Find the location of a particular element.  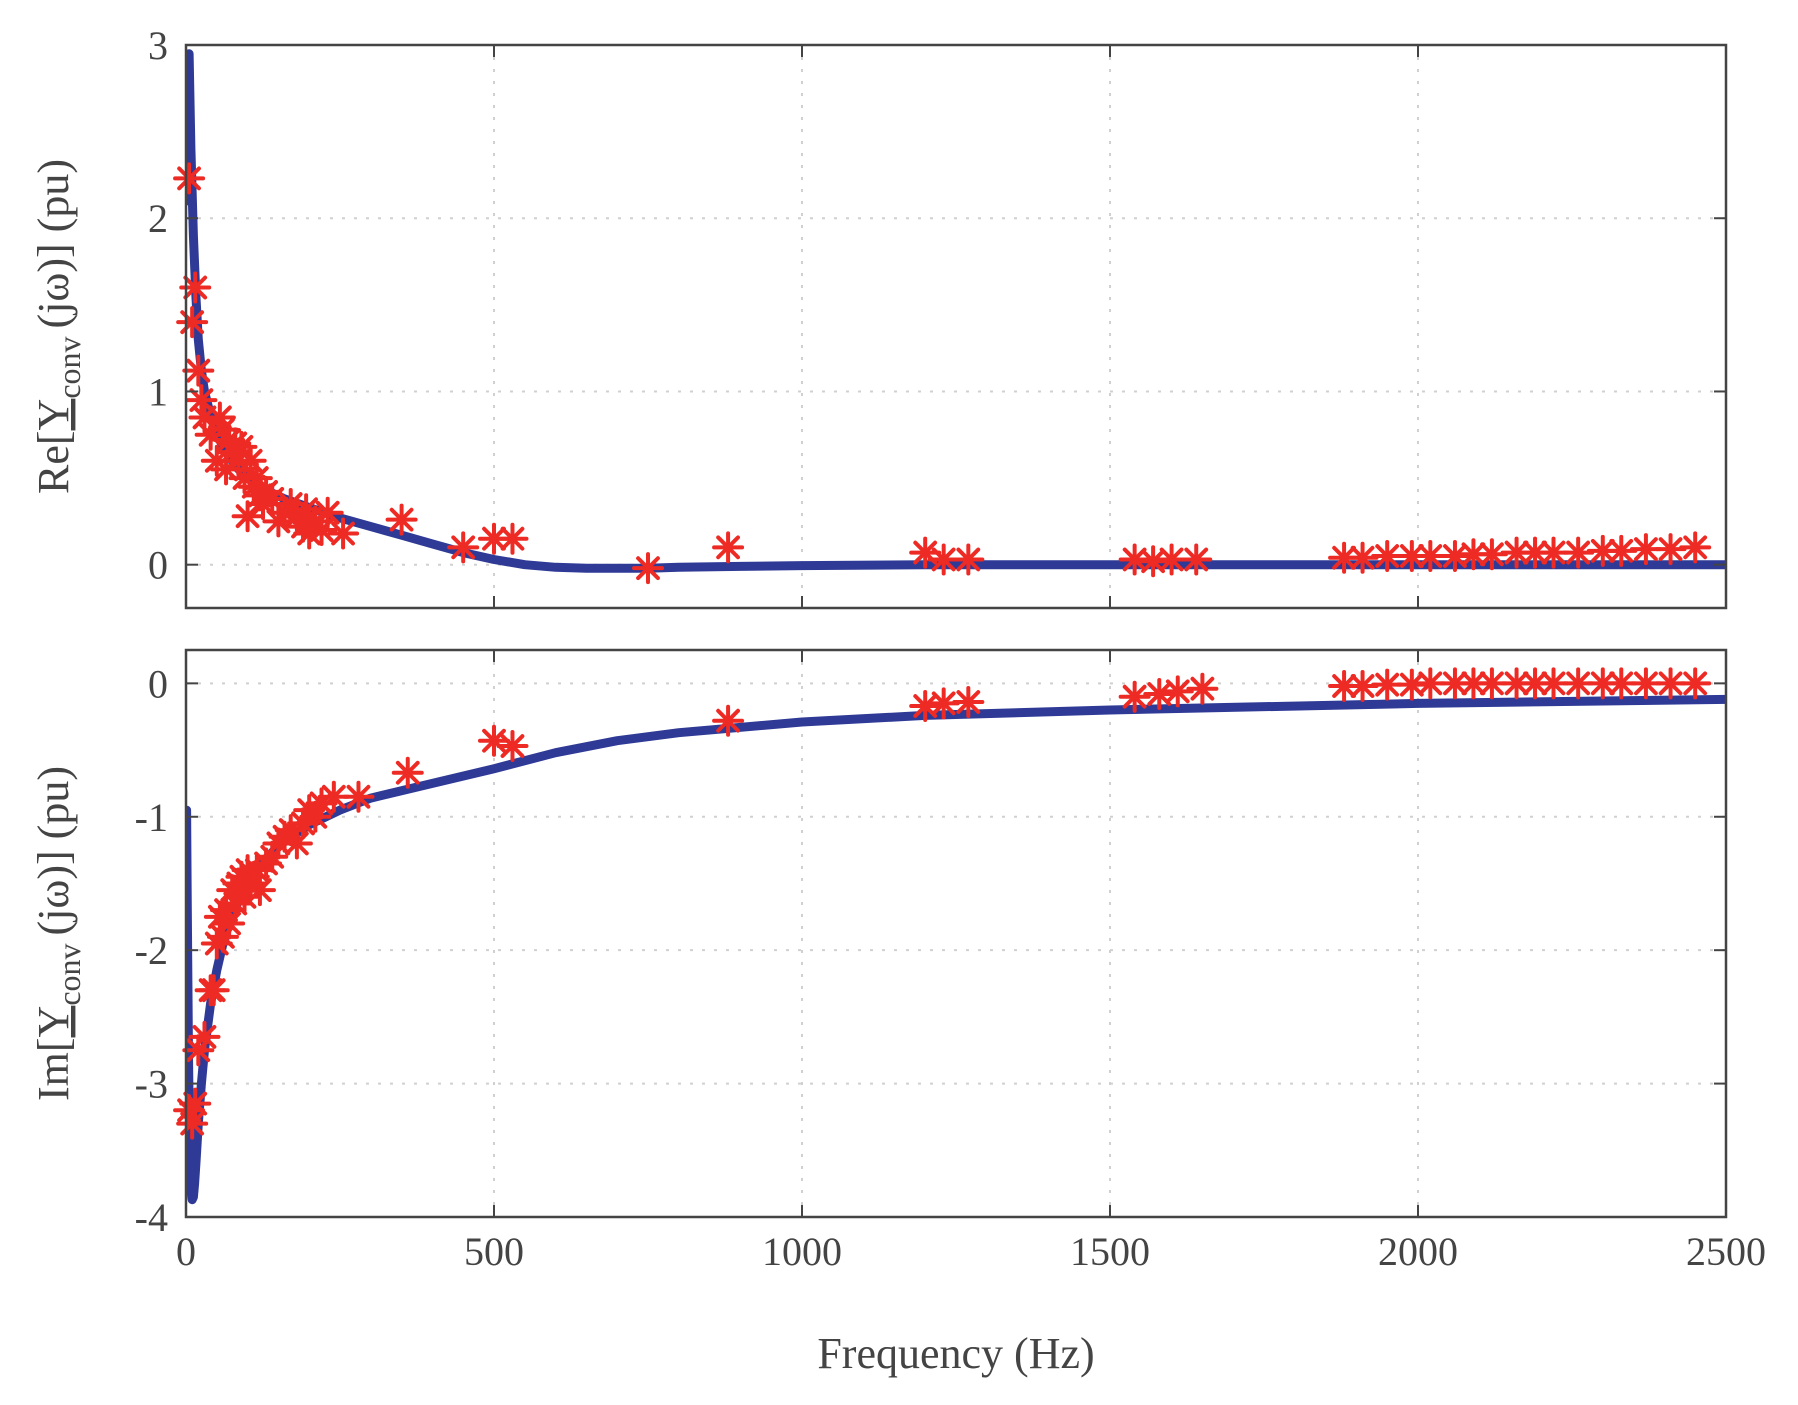

y-tick-label: 0 is located at coordinates (158, 683).